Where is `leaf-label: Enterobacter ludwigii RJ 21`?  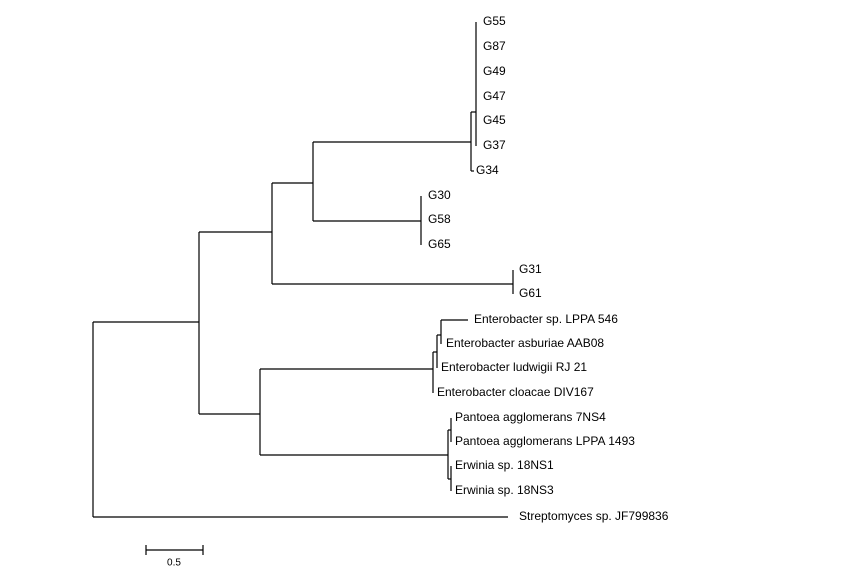 leaf-label: Enterobacter ludwigii RJ 21 is located at coordinates (514, 367).